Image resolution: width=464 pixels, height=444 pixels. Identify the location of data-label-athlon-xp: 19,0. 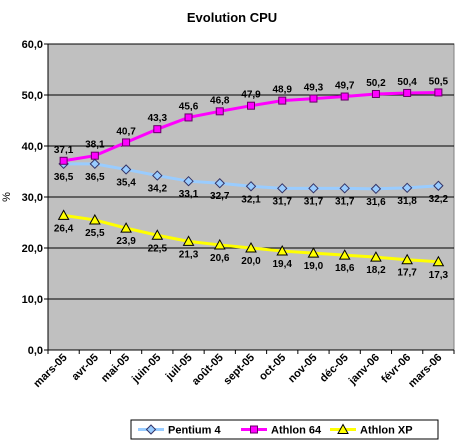
(314, 266).